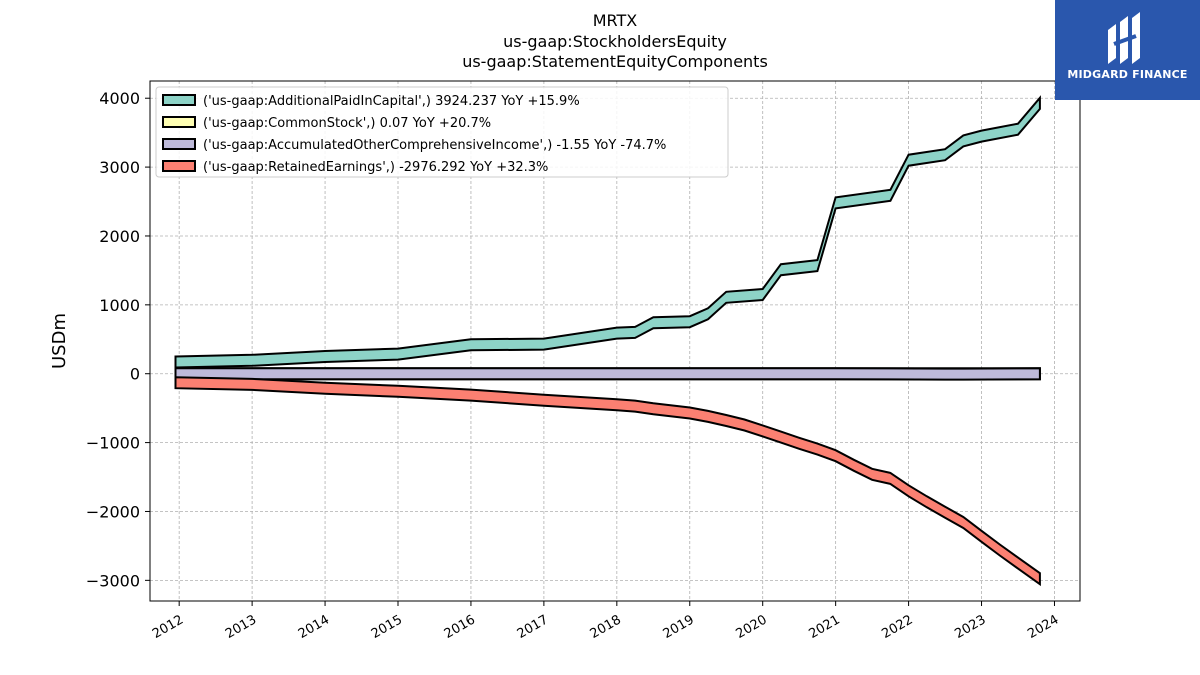 The width and height of the screenshot is (1200, 675). What do you see at coordinates (347, 123) in the screenshot?
I see `legend-label: ('us-gaap:CommonStock',) 0.07 YoY +20.7%` at bounding box center [347, 123].